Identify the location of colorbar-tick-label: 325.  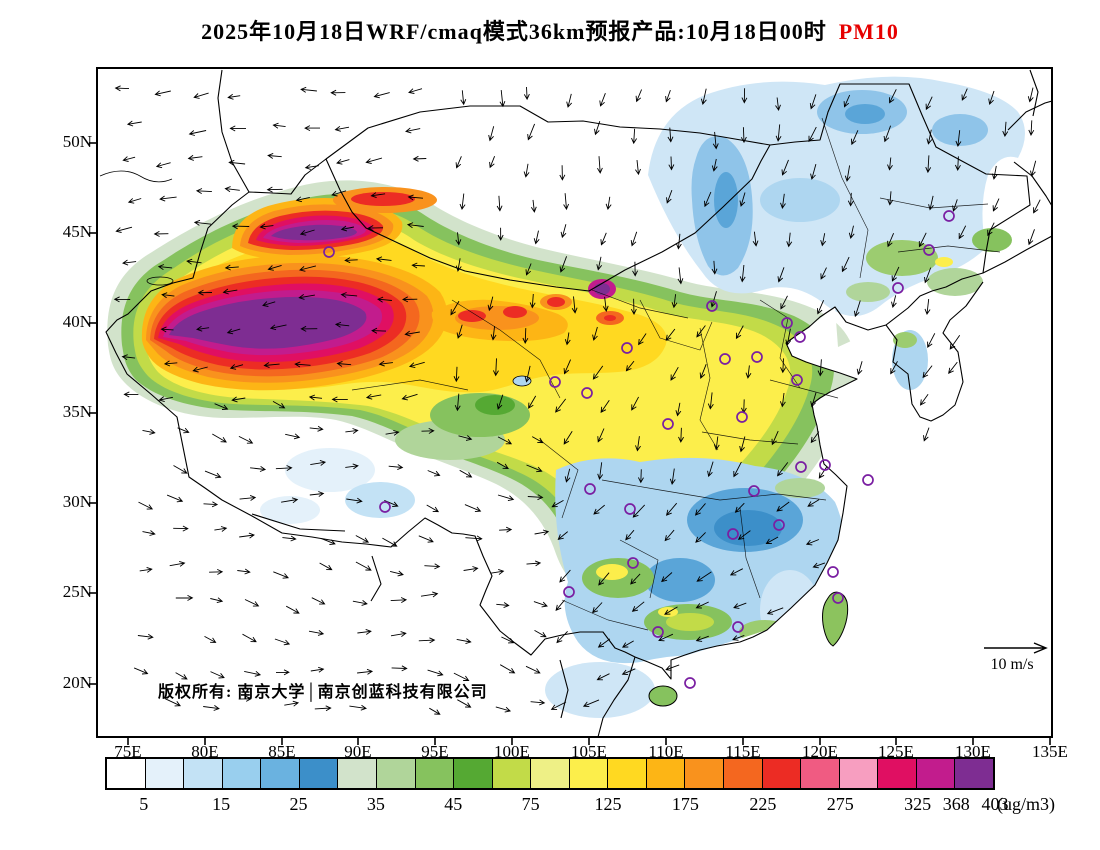
(918, 804).